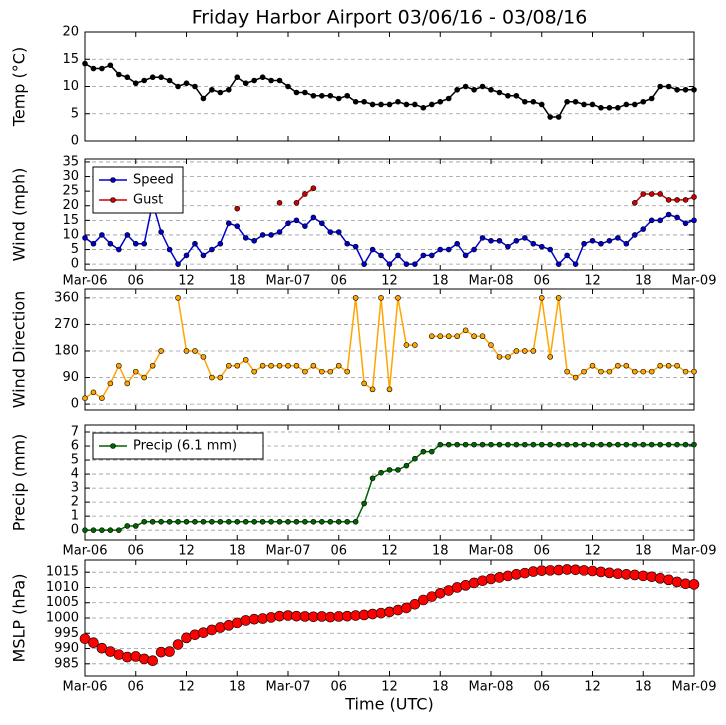 The image size is (726, 725). What do you see at coordinates (75, 249) in the screenshot?
I see `y-tick-label: 5` at bounding box center [75, 249].